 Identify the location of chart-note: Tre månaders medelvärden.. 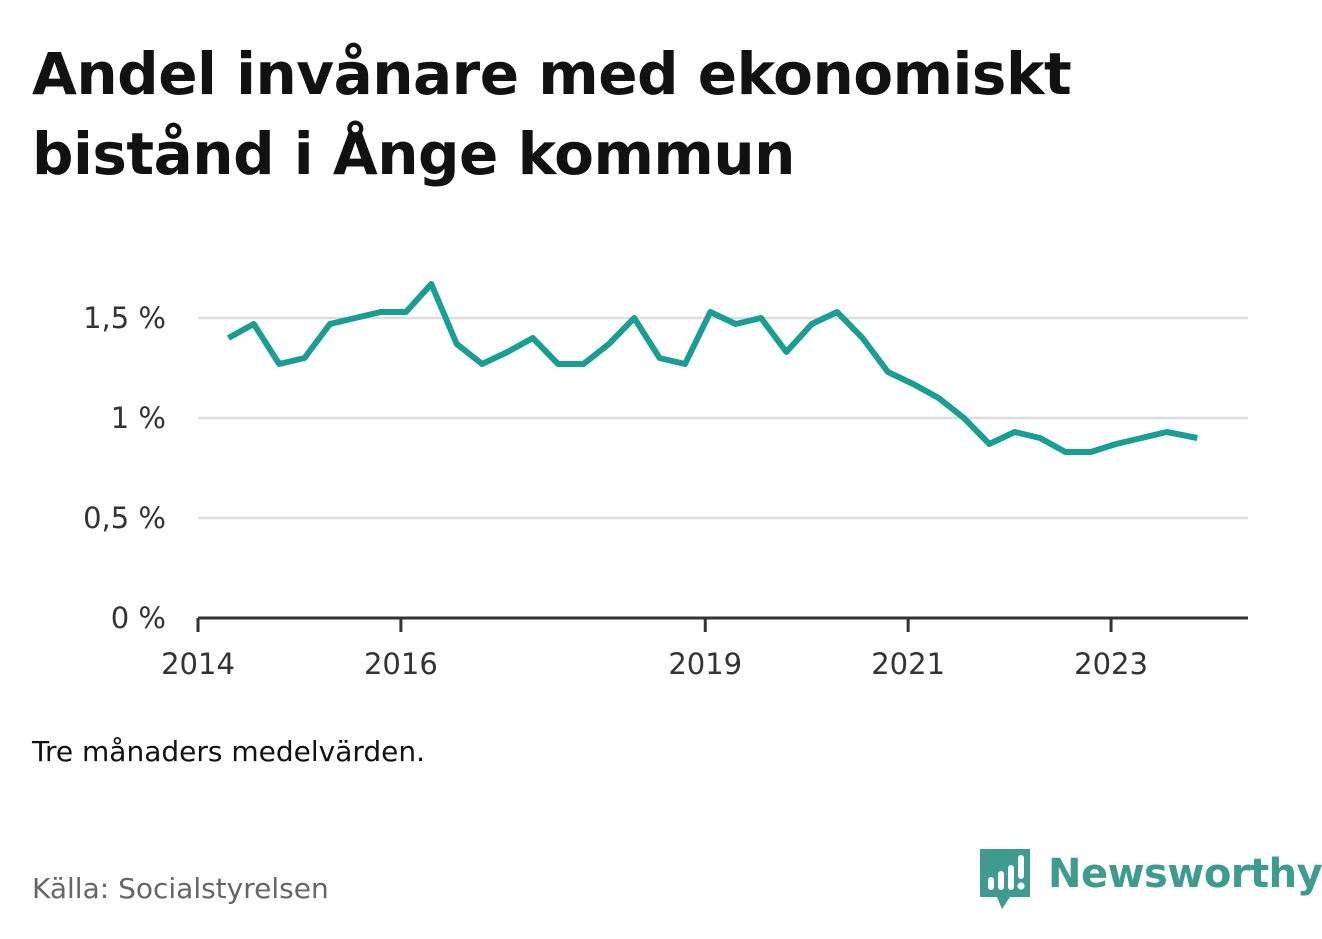
(229, 751).